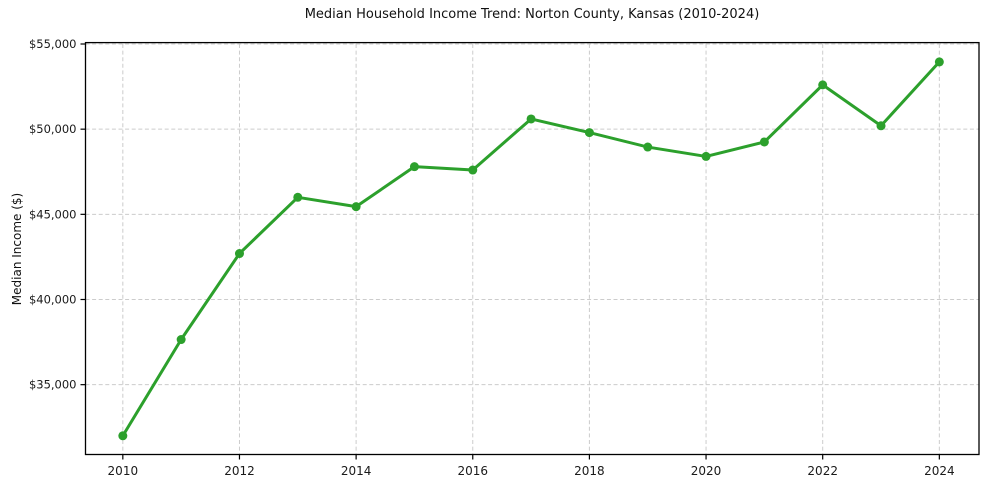  What do you see at coordinates (239, 254) in the screenshot?
I see `data-point-2012` at bounding box center [239, 254].